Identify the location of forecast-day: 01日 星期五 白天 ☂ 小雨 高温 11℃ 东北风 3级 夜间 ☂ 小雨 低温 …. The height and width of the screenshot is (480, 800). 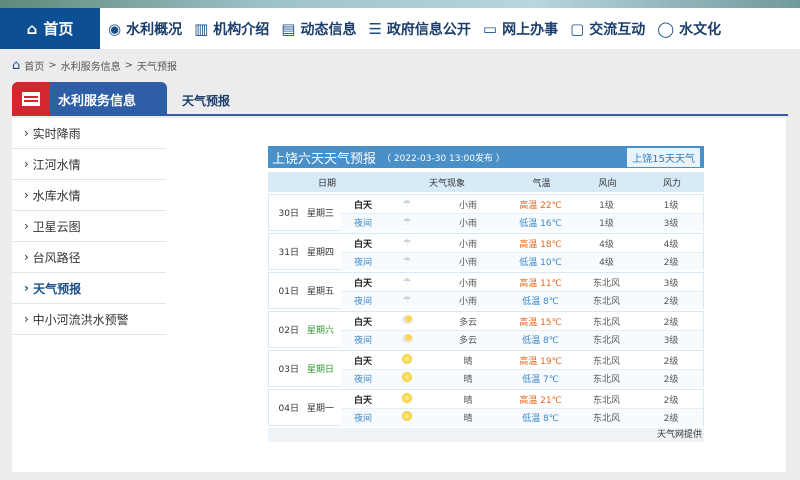
(486, 290).